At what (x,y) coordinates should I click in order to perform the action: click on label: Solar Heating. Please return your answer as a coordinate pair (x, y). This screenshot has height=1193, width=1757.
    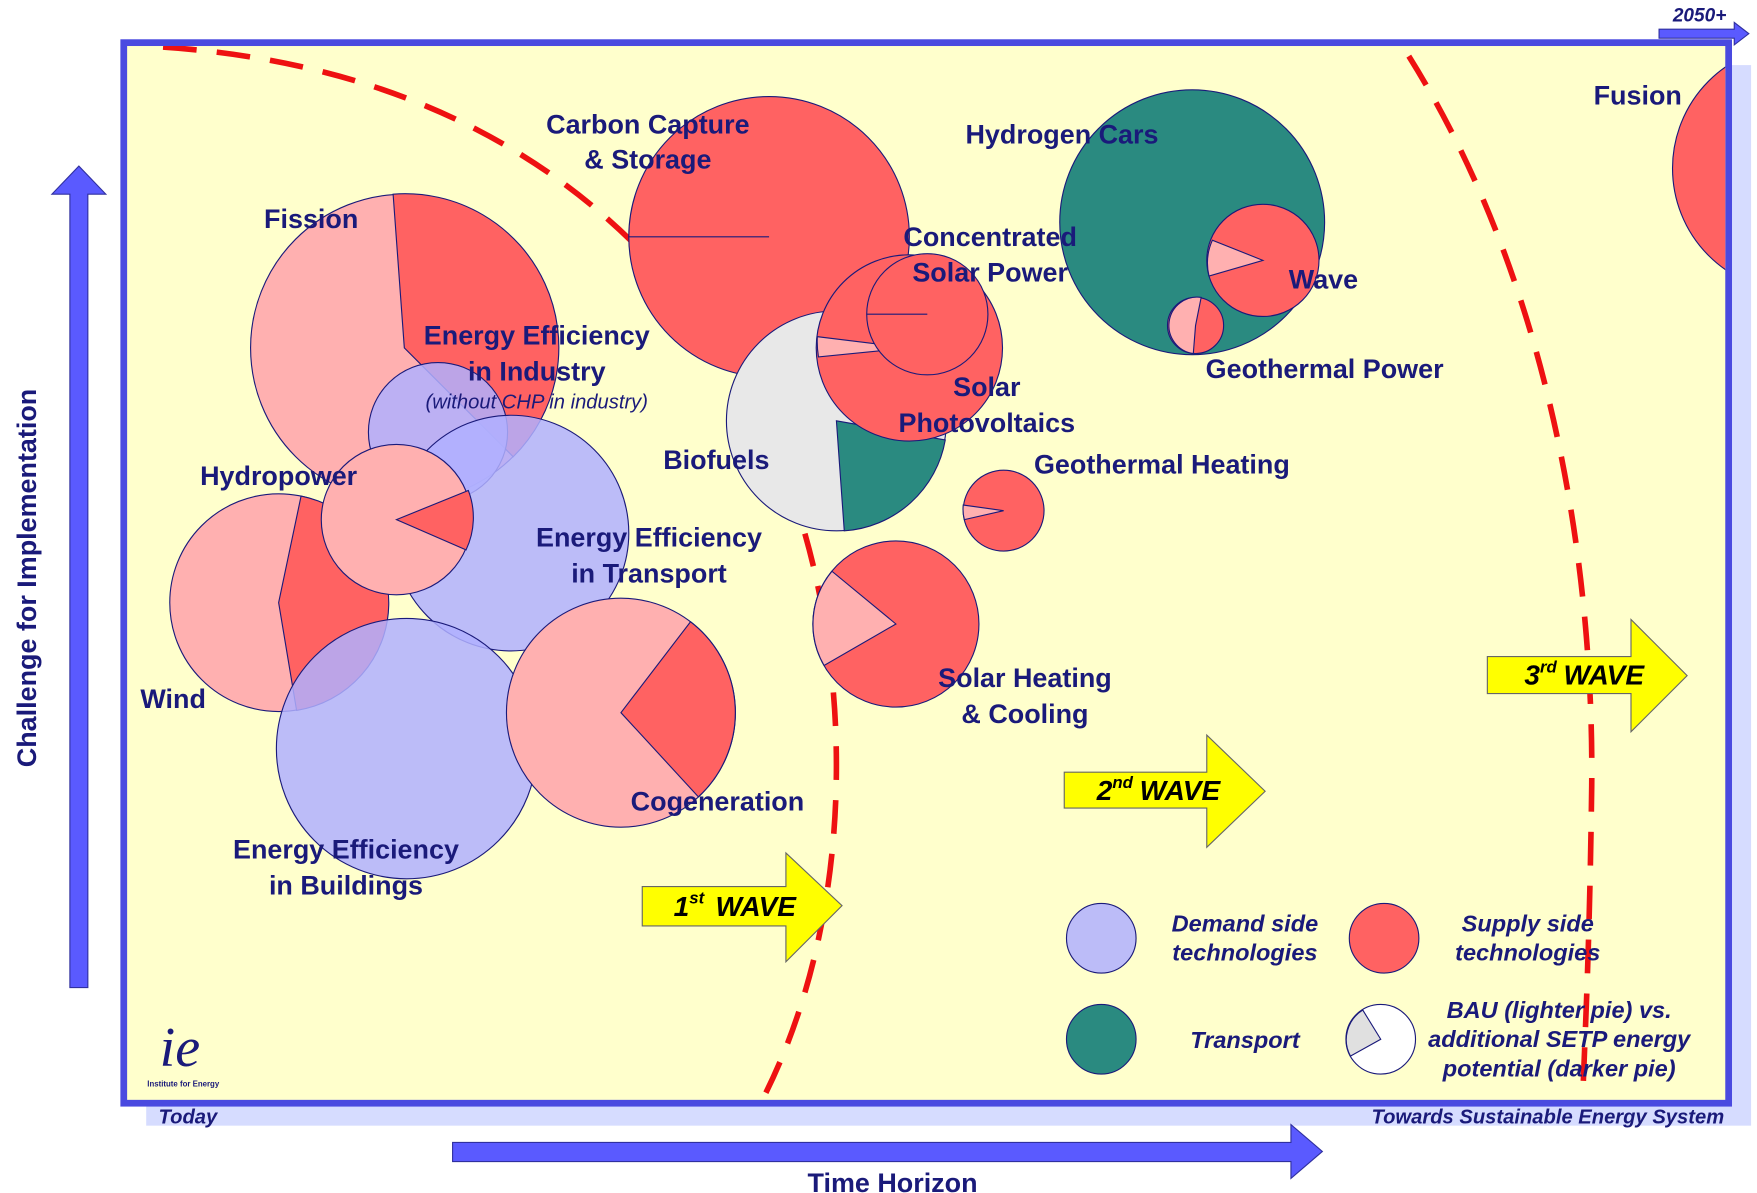
    Looking at the image, I should click on (1025, 678).